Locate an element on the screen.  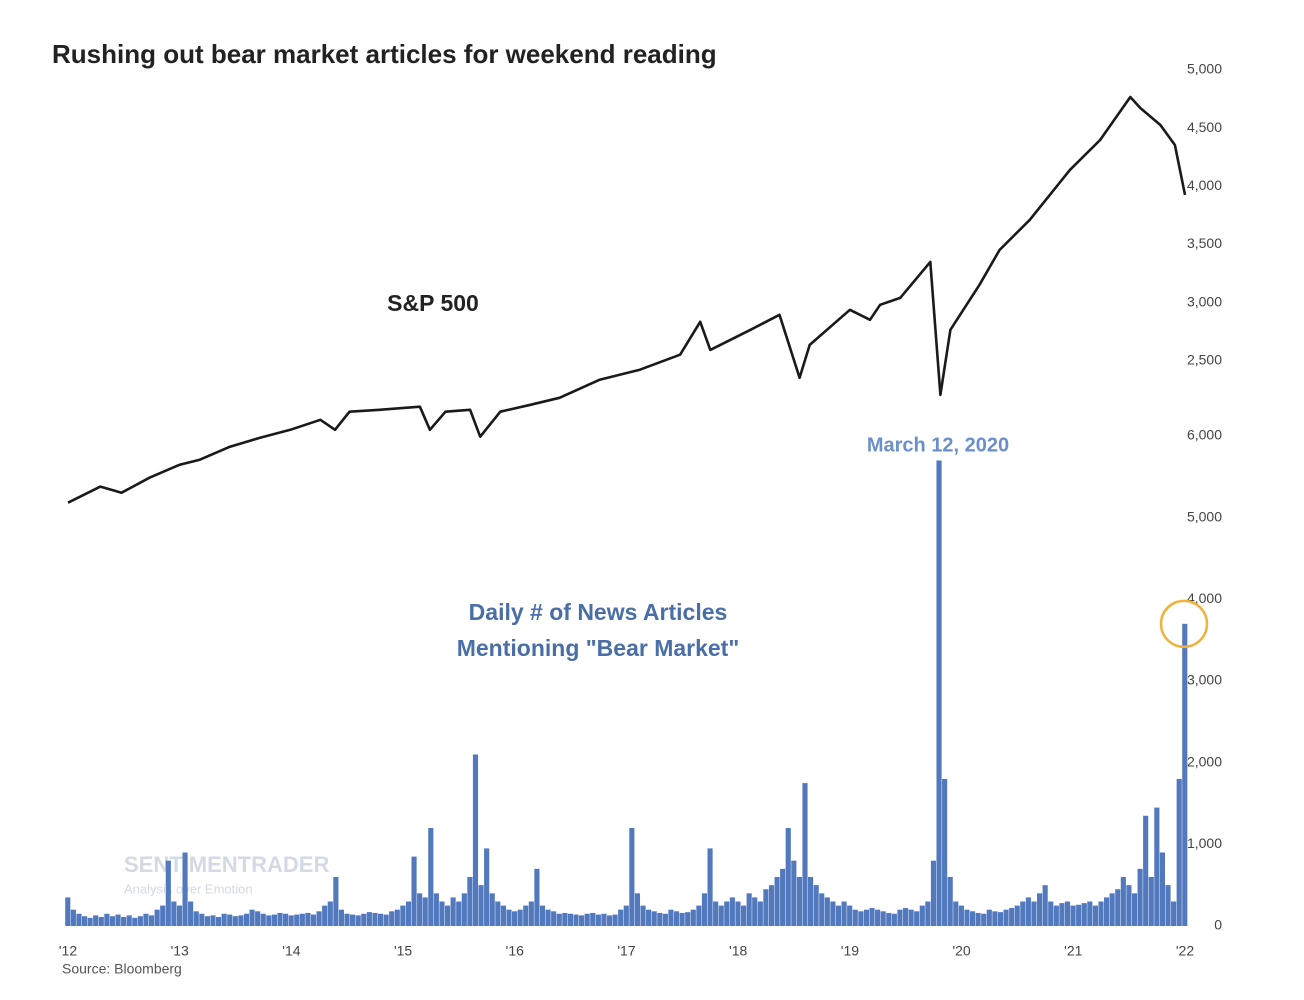
y-tick-label: 1,000 is located at coordinates (1204, 843).